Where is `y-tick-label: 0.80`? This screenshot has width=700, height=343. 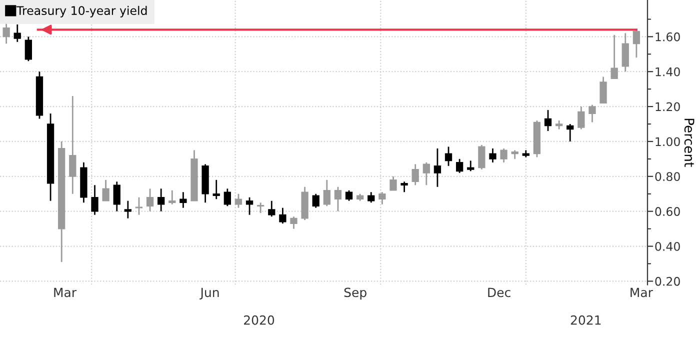
y-tick-label: 0.80 is located at coordinates (667, 177).